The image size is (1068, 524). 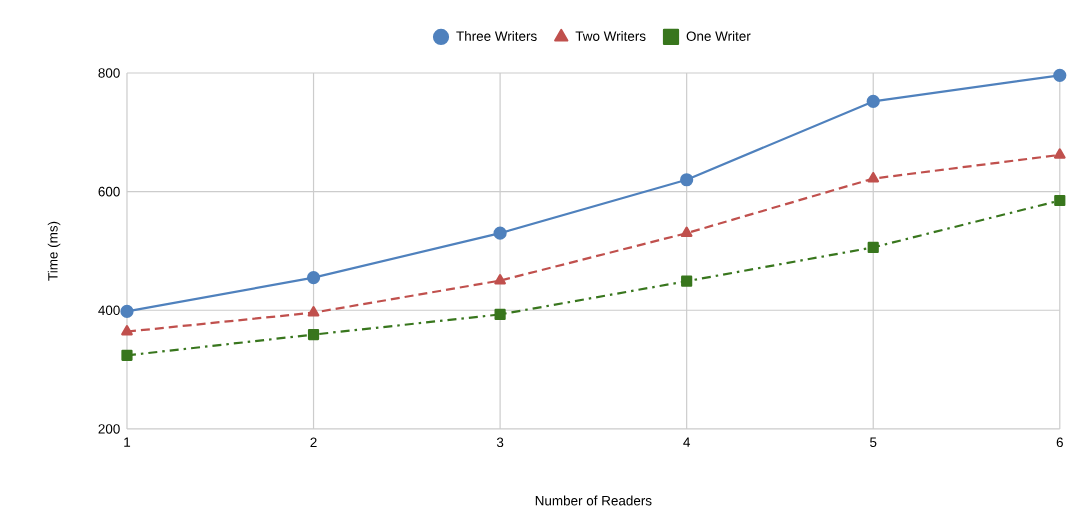 I want to click on x-tick-label: 2, so click(x=313, y=442).